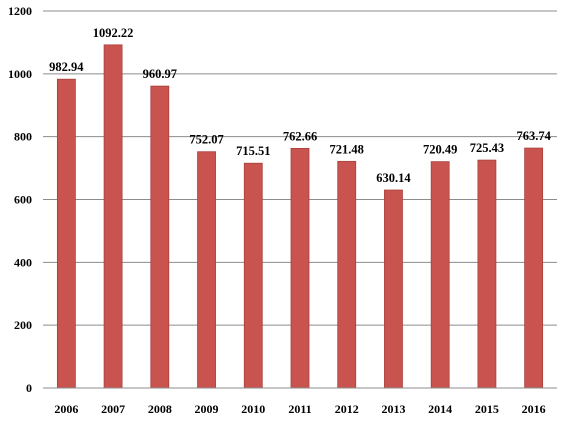 The height and width of the screenshot is (422, 563). I want to click on x-tick-label-2013: 2013, so click(393, 409).